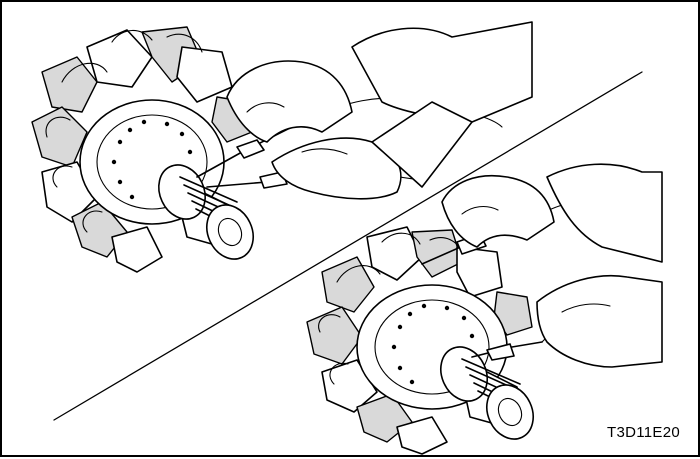 The height and width of the screenshot is (459, 700). I want to click on slip-rings-bottom, so click(487, 393).